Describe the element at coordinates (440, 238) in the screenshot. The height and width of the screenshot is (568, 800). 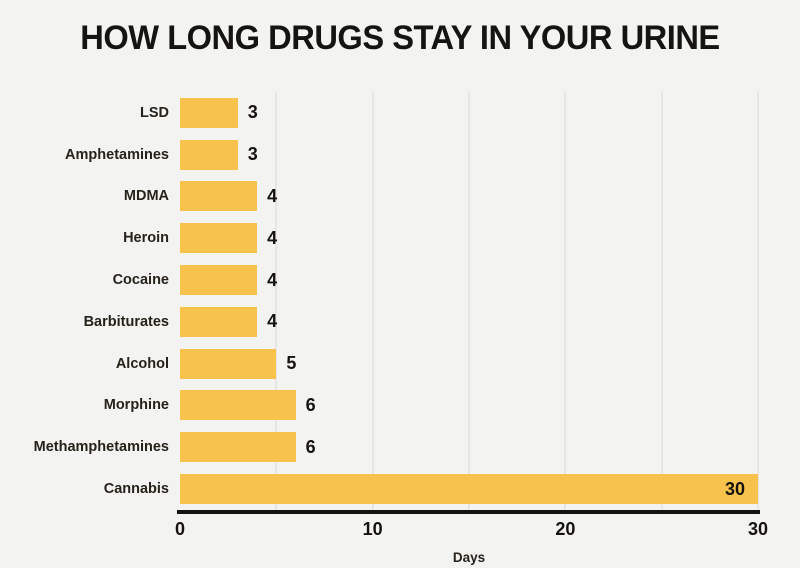
I see `bar-row: Heroin 4` at that location.